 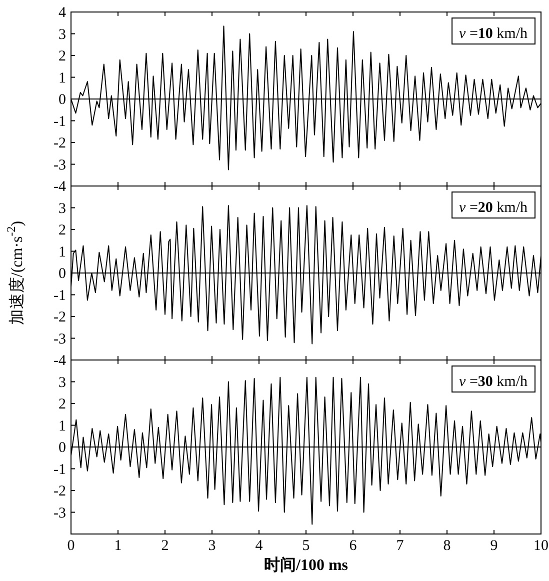 I want to click on x-tick-label: 2, so click(x=165, y=546).